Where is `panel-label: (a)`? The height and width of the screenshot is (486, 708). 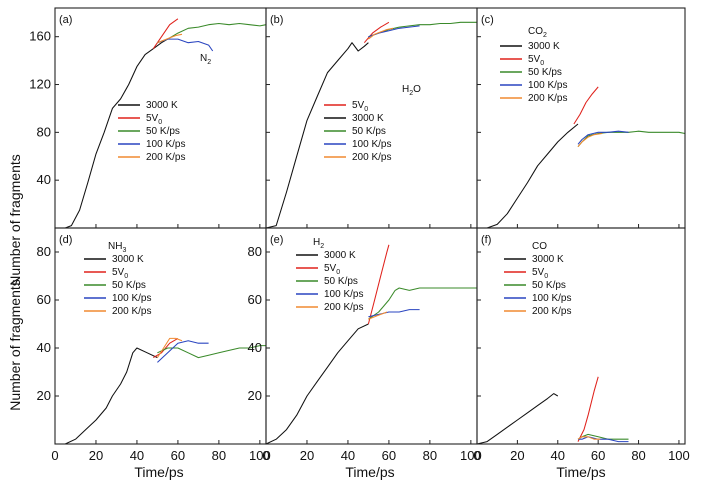
panel-label: (a) is located at coordinates (65, 20).